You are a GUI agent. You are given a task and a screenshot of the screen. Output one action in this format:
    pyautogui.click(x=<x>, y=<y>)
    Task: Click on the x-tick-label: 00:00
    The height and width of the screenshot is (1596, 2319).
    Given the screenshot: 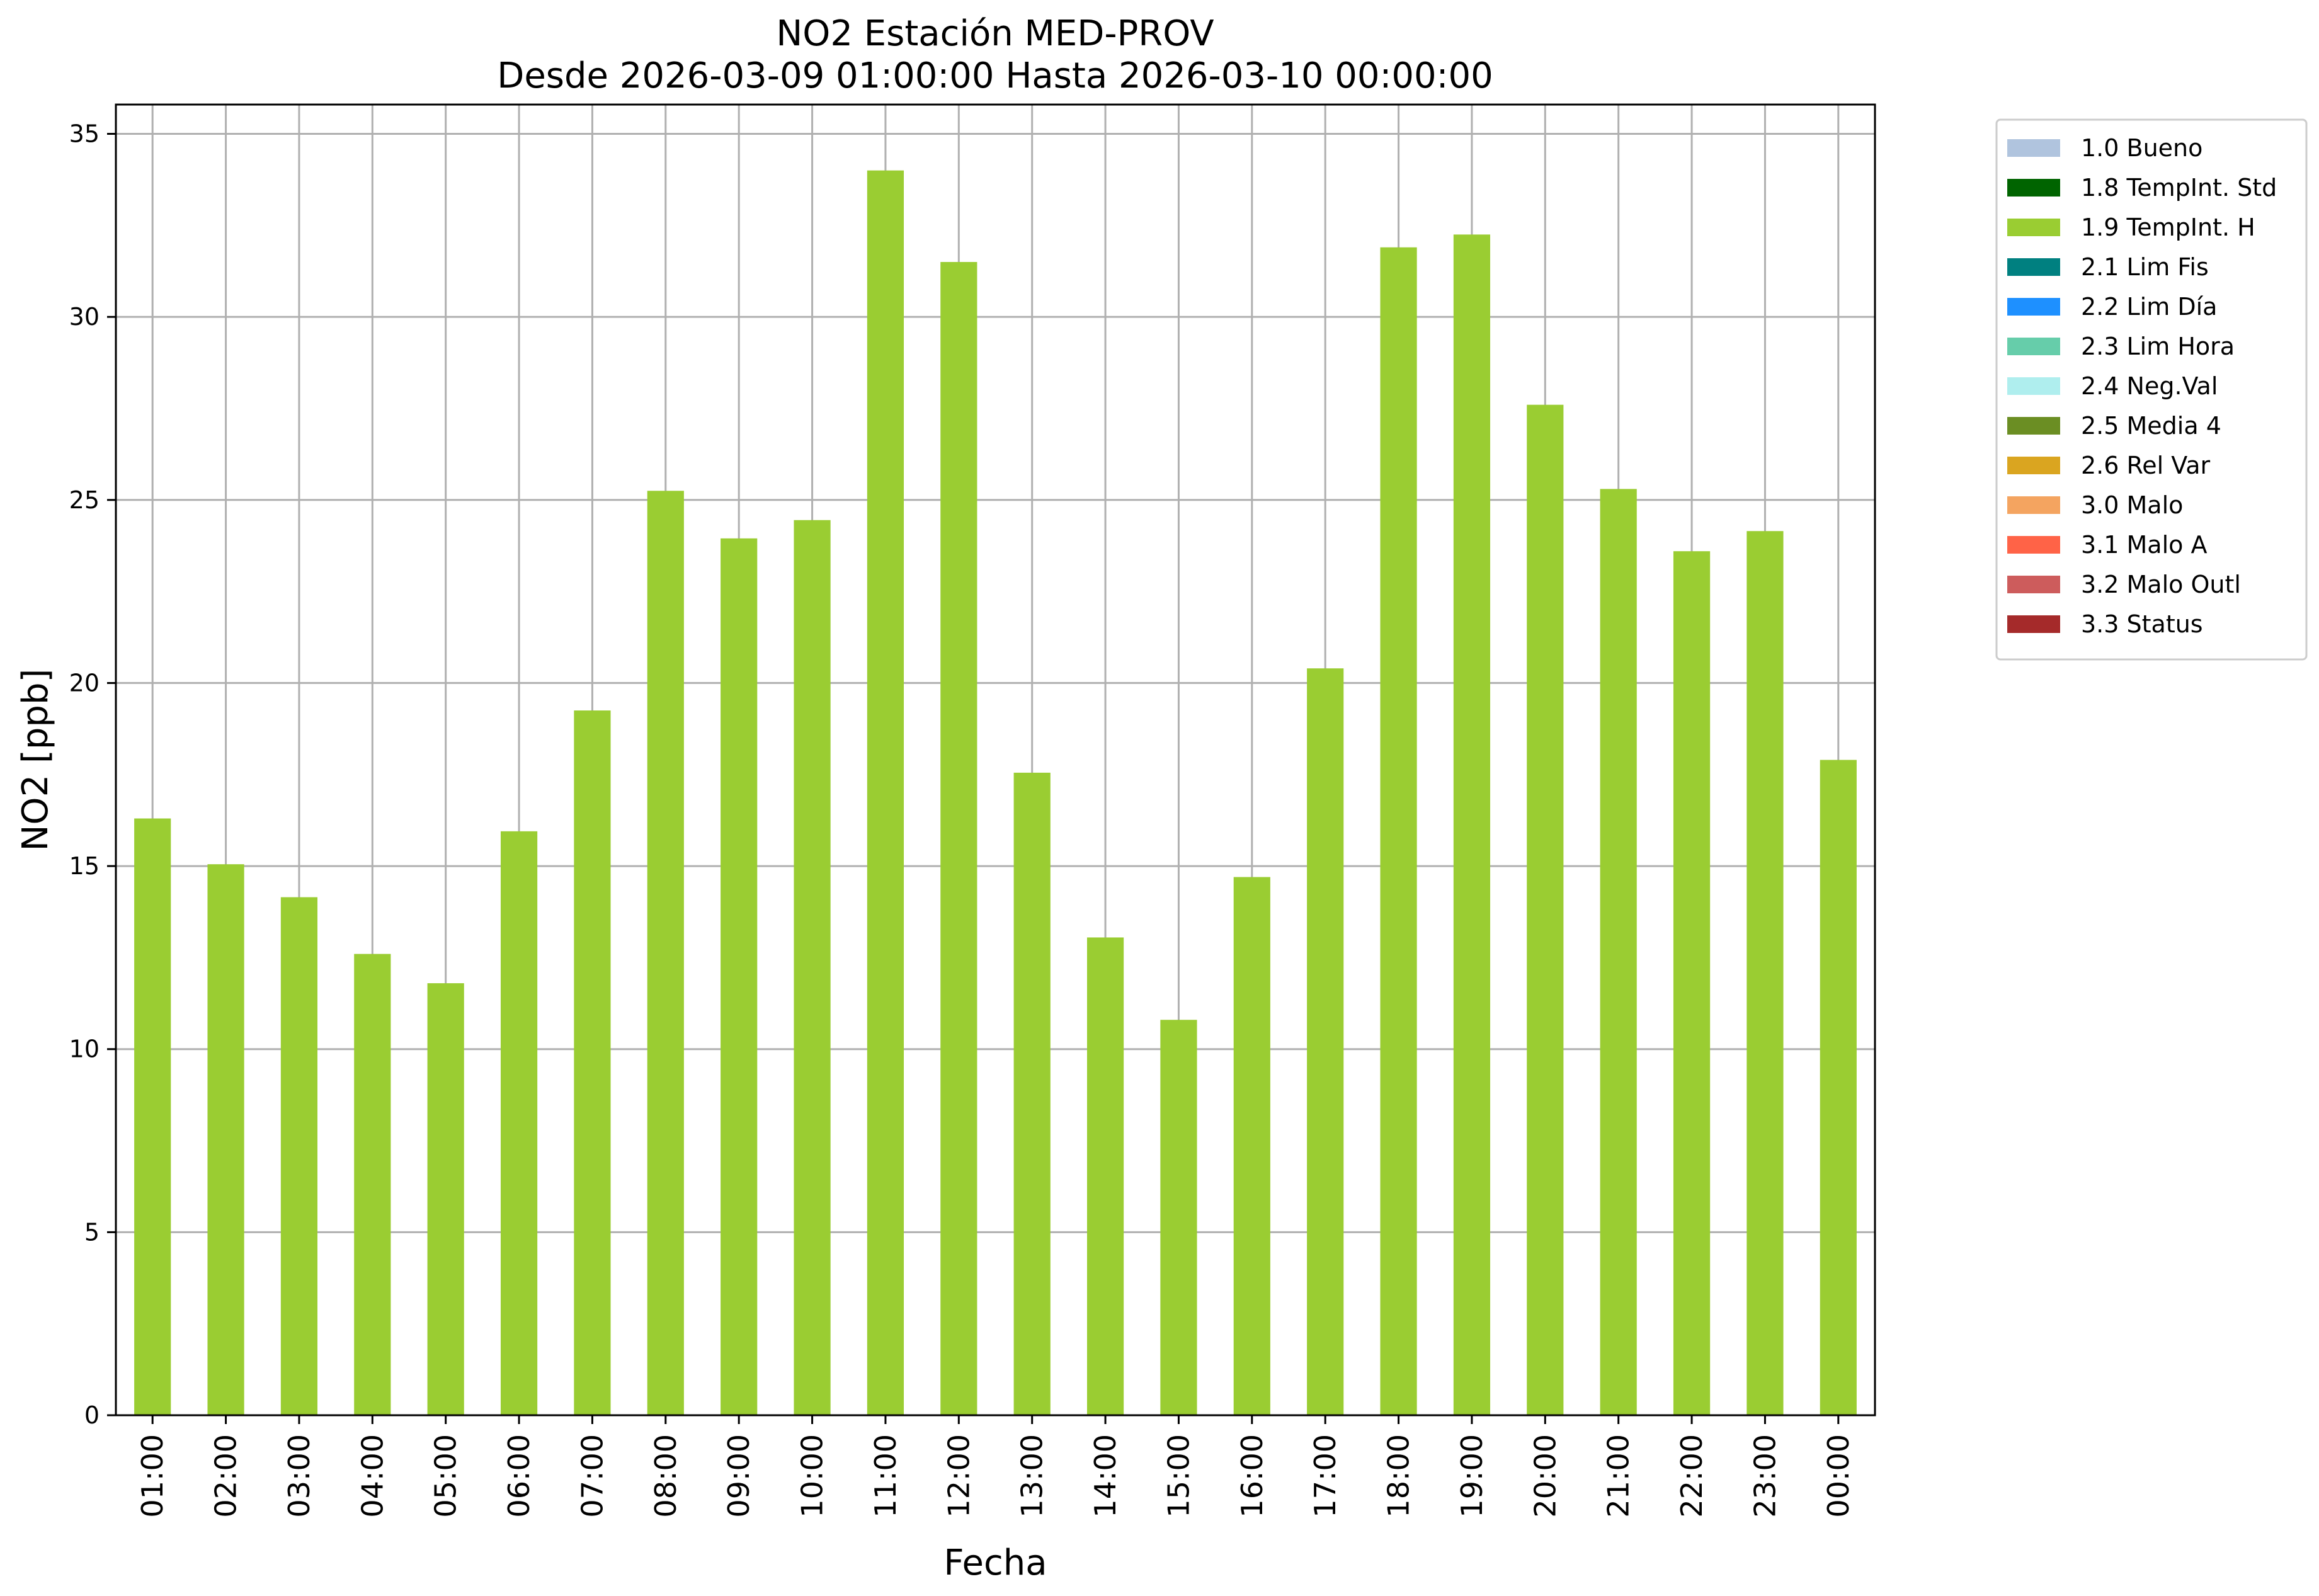 What is the action you would take?
    pyautogui.click(x=1838, y=1476)
    